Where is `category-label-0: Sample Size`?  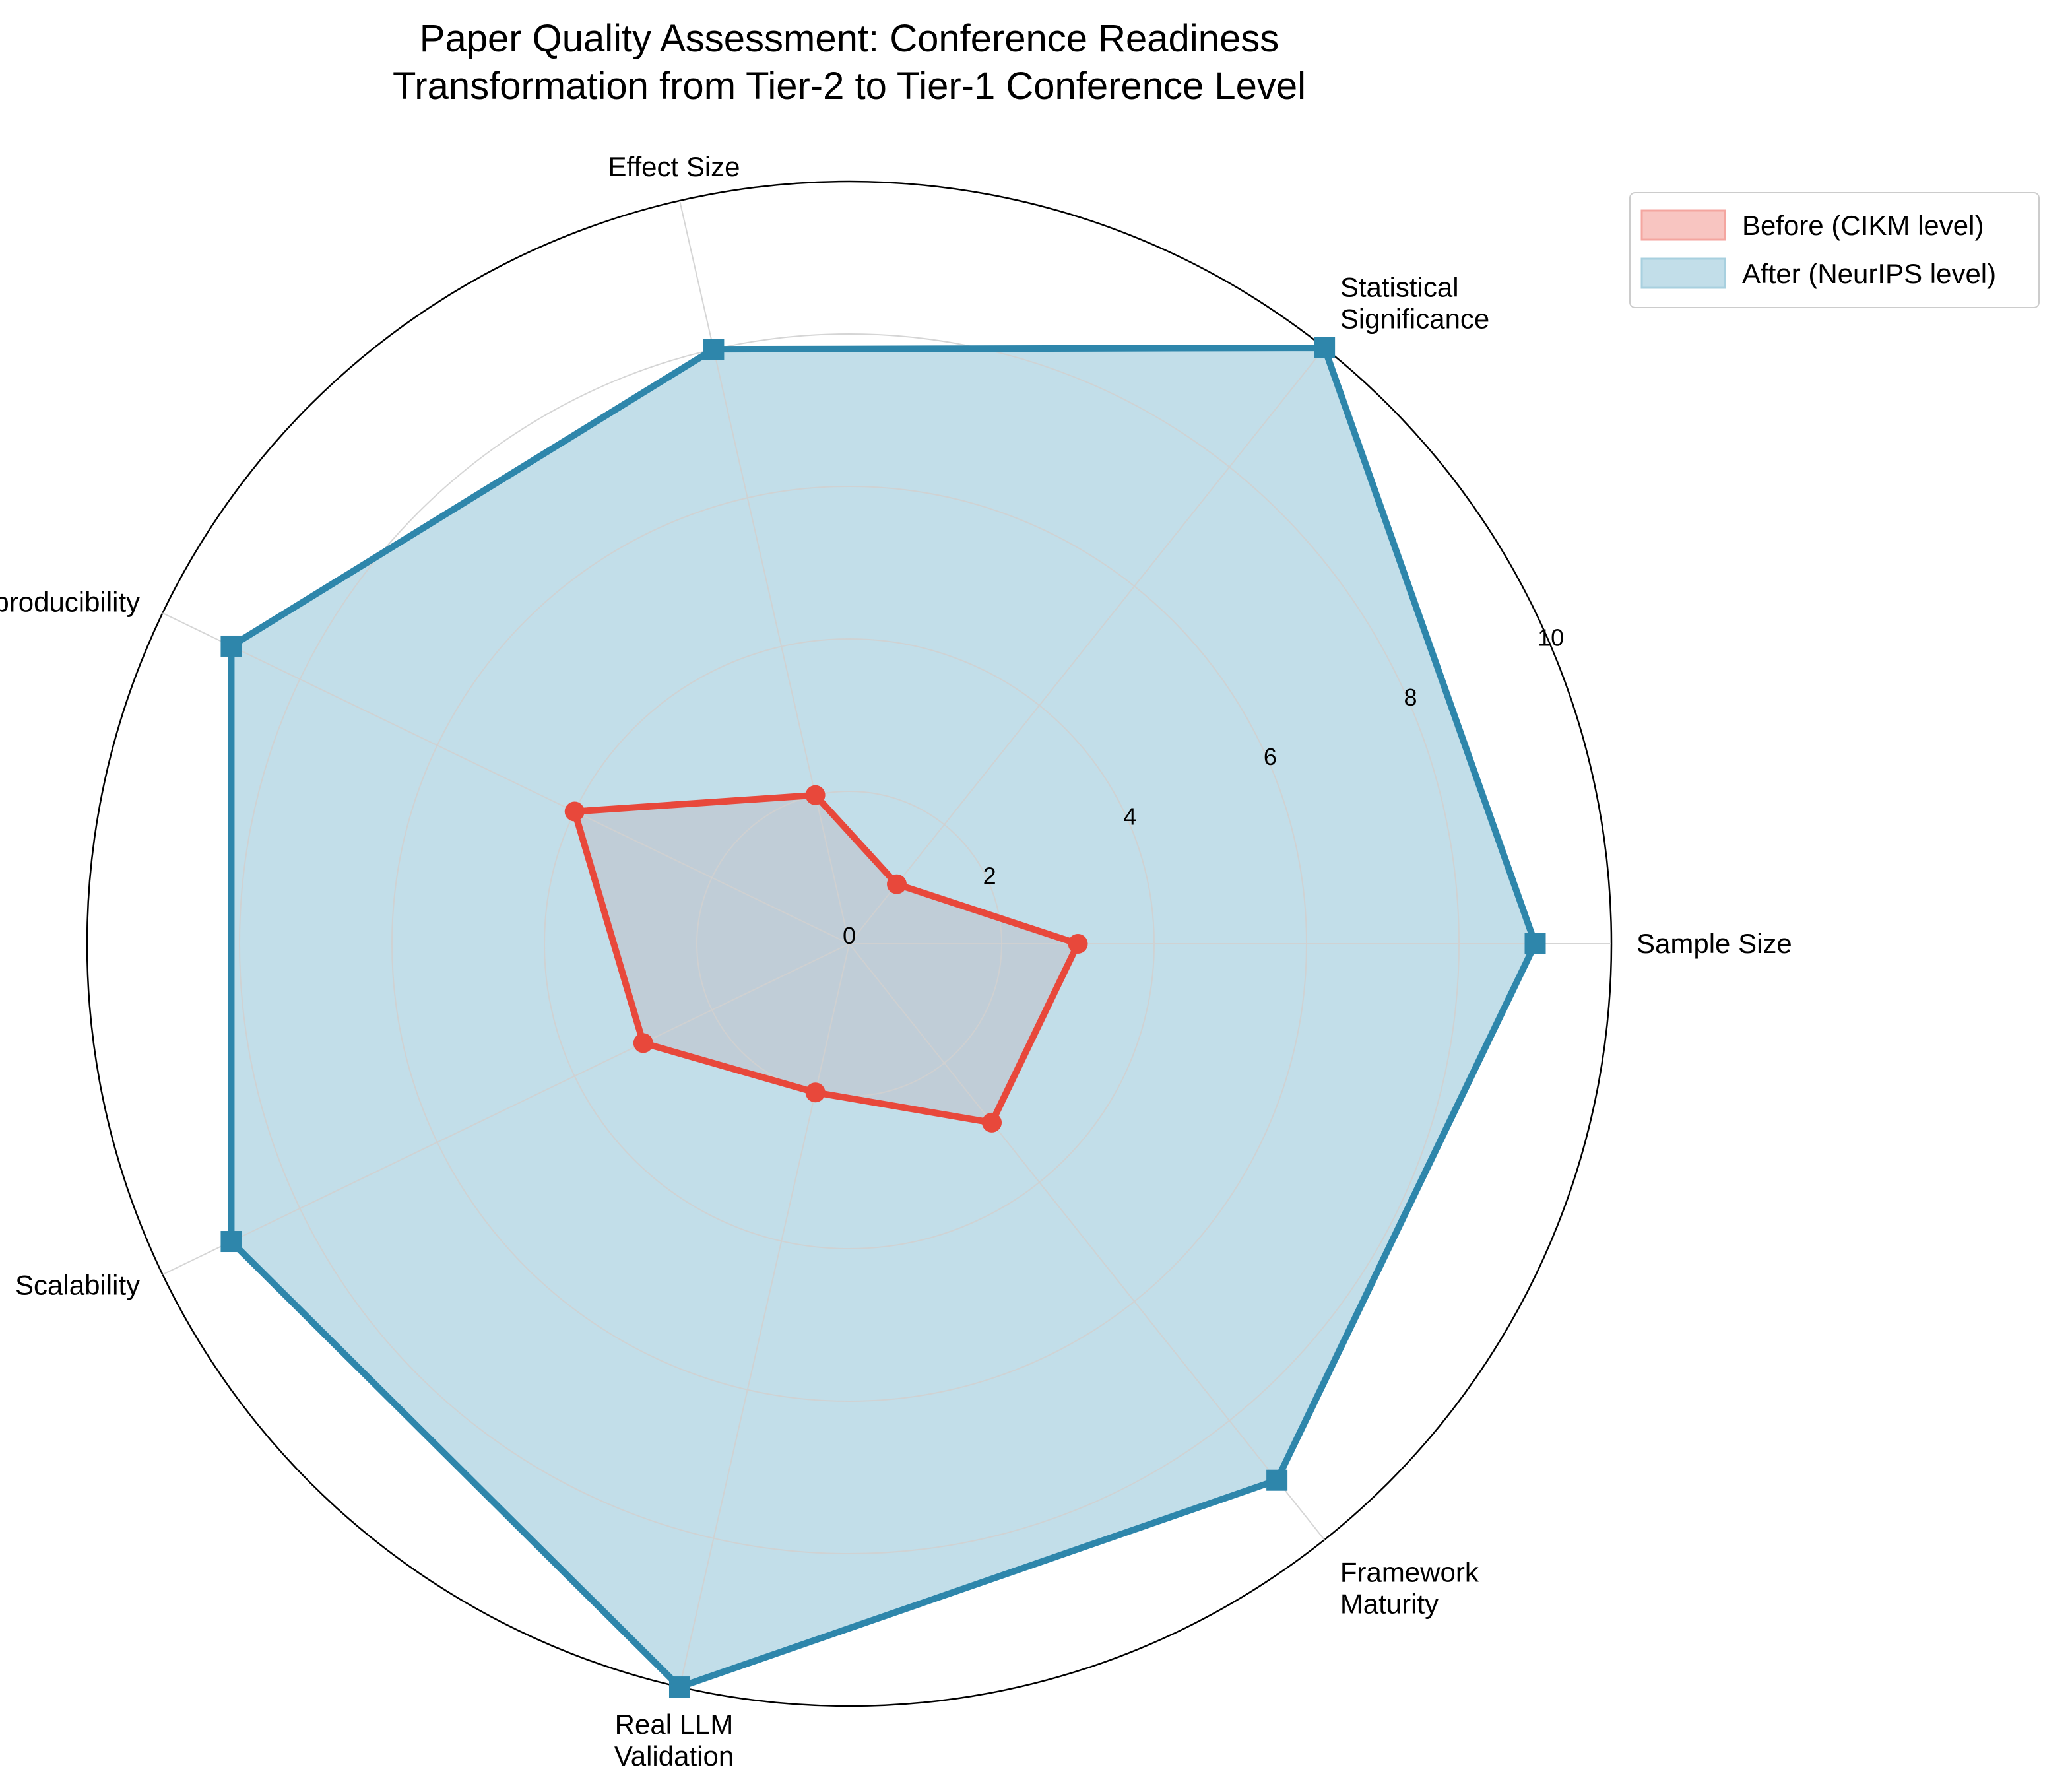
category-label-0: Sample Size is located at coordinates (1714, 943).